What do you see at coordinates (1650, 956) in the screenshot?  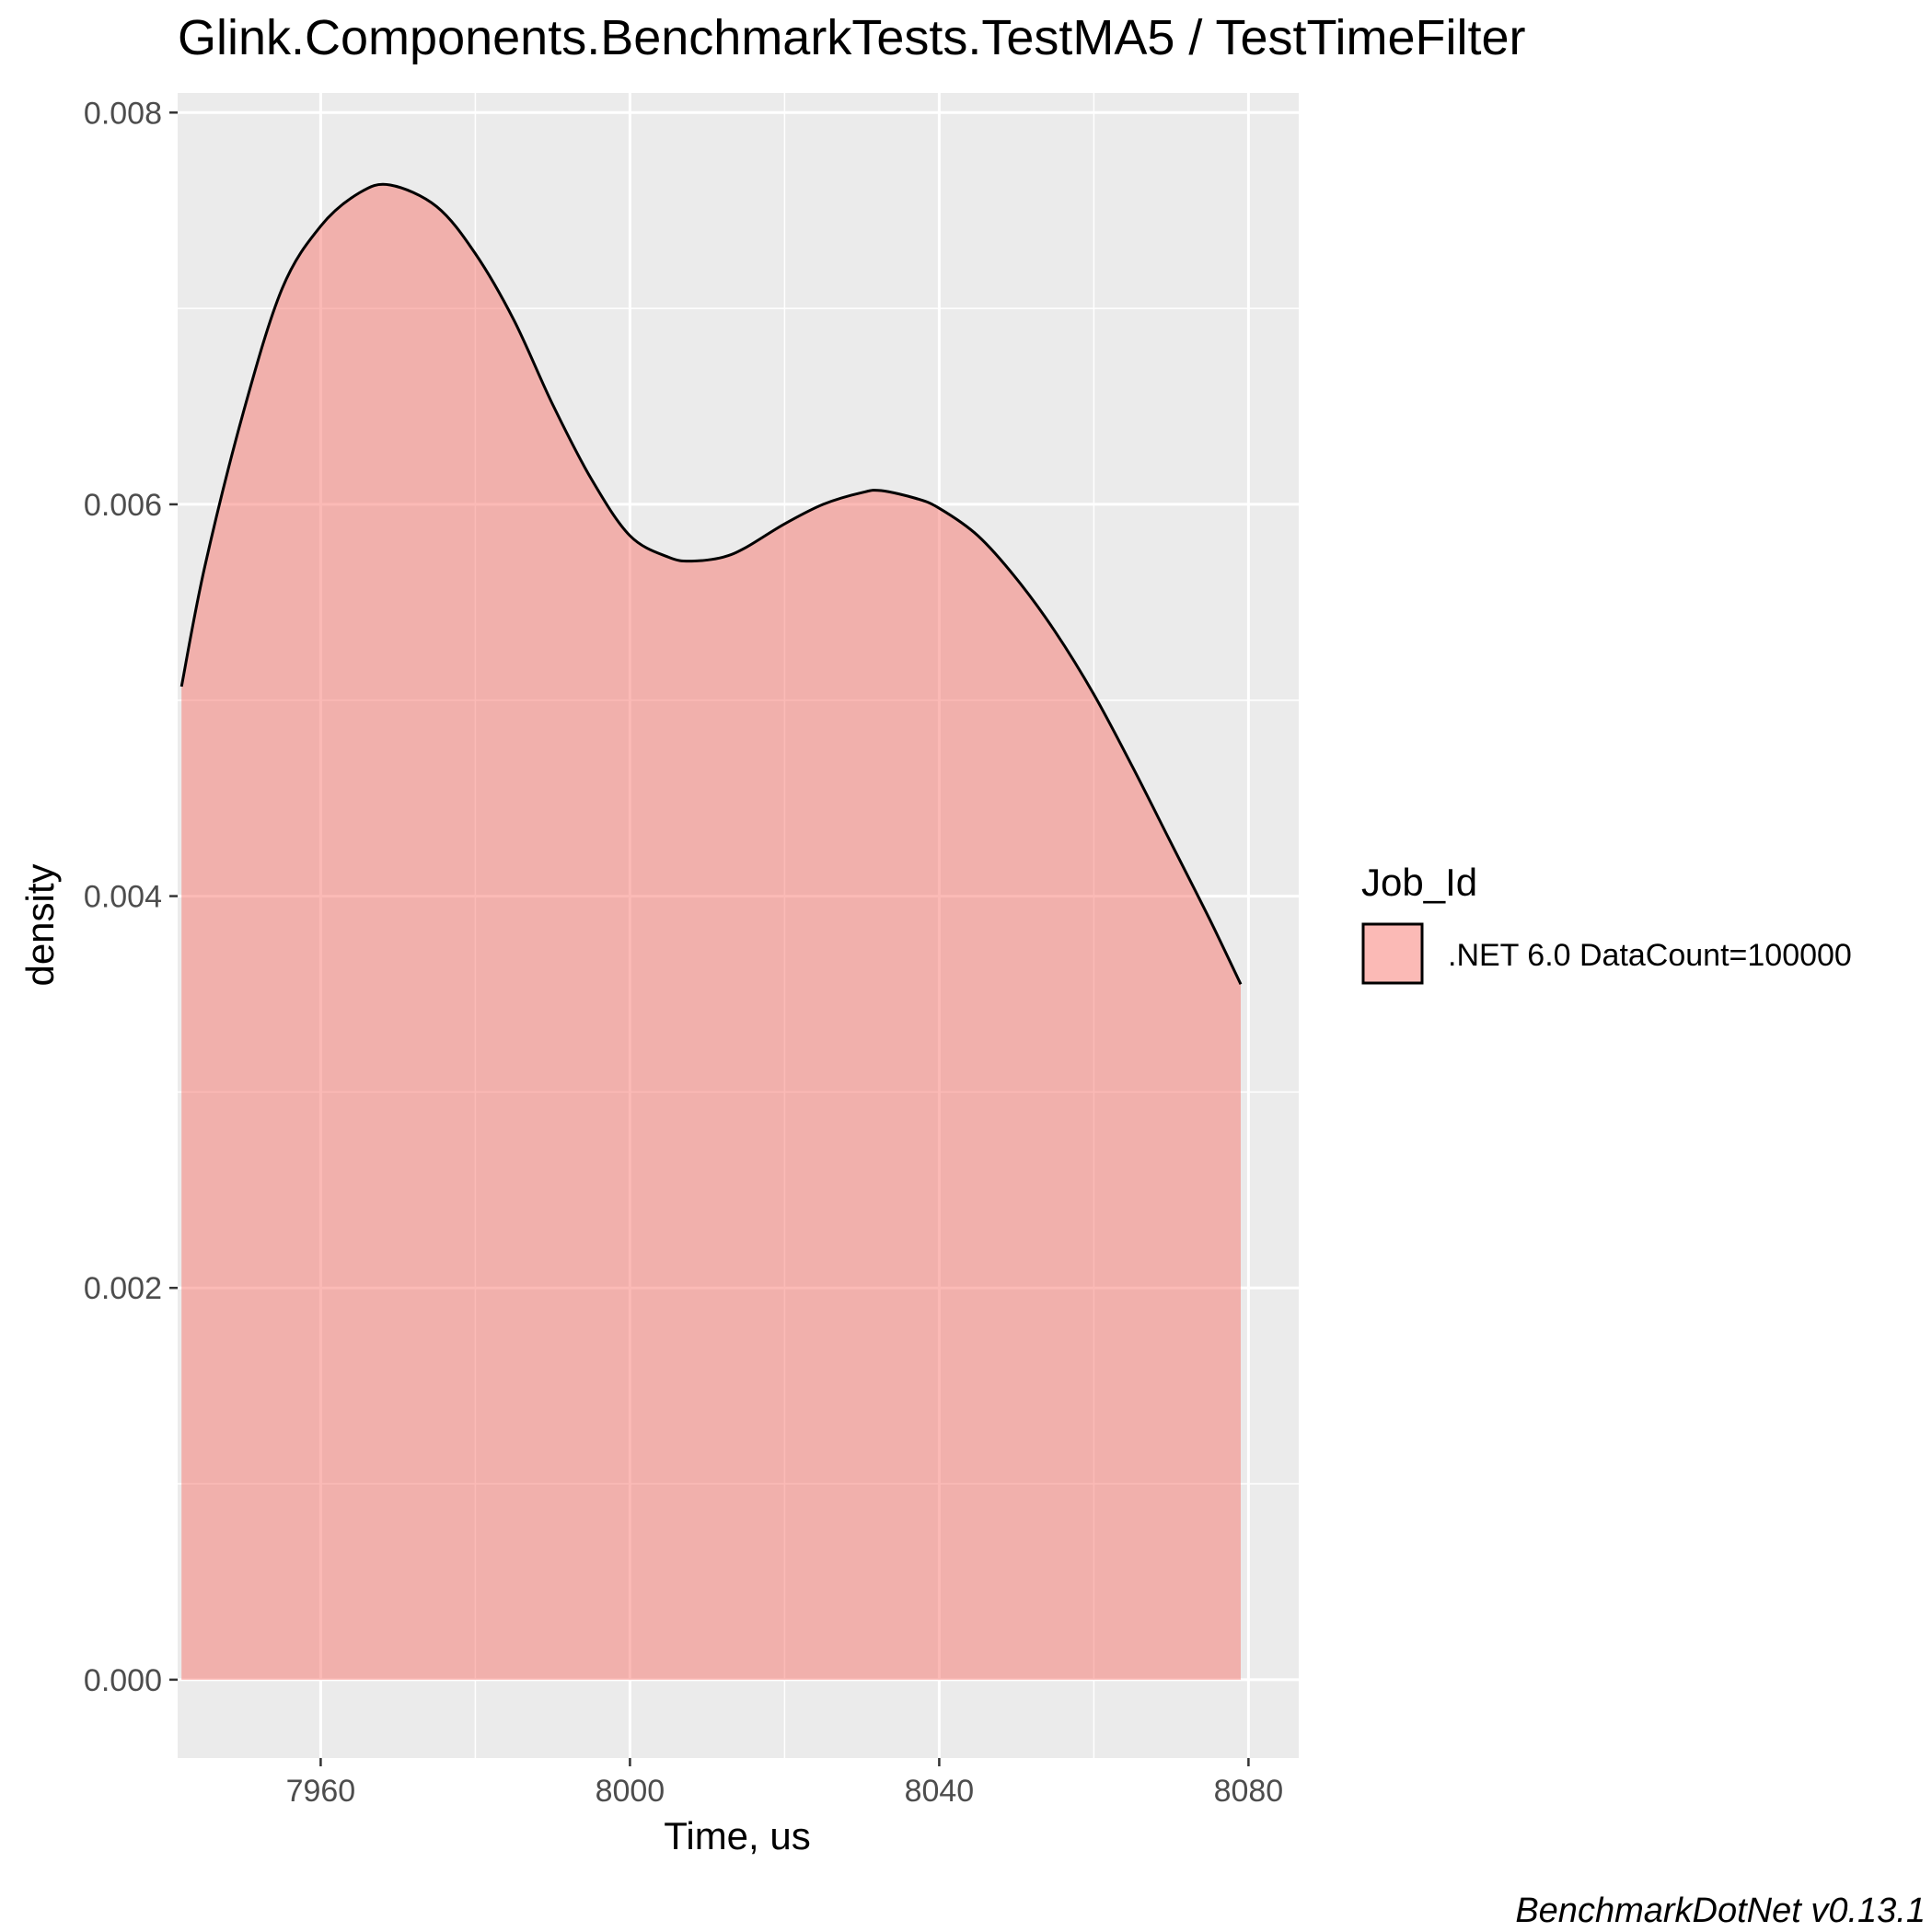 I see `legend-label: .NET 6.0 DataCount=100000` at bounding box center [1650, 956].